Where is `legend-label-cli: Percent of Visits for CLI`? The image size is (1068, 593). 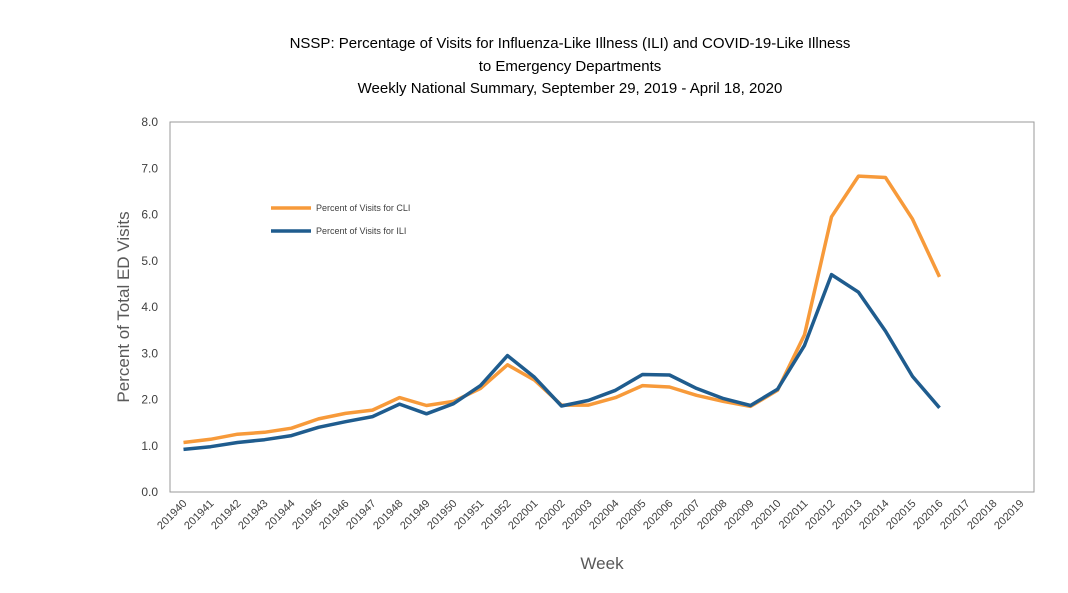 legend-label-cli: Percent of Visits for CLI is located at coordinates (363, 208).